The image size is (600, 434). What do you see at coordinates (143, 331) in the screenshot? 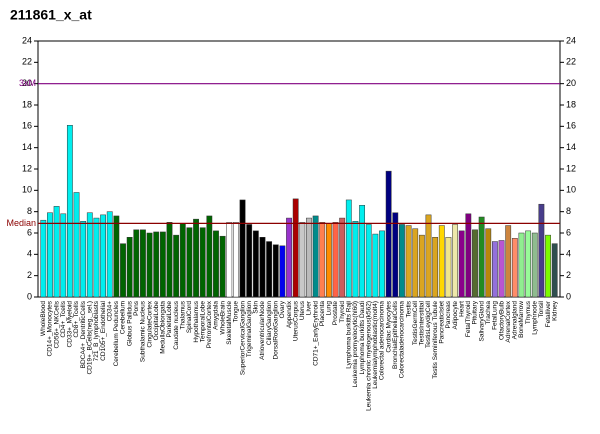
I see `x-tick-label: Subthalamic Nucleus` at bounding box center [143, 331].